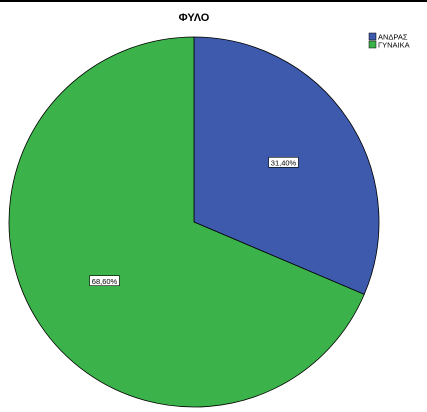 The height and width of the screenshot is (412, 427). I want to click on top-border-line, so click(213, 1).